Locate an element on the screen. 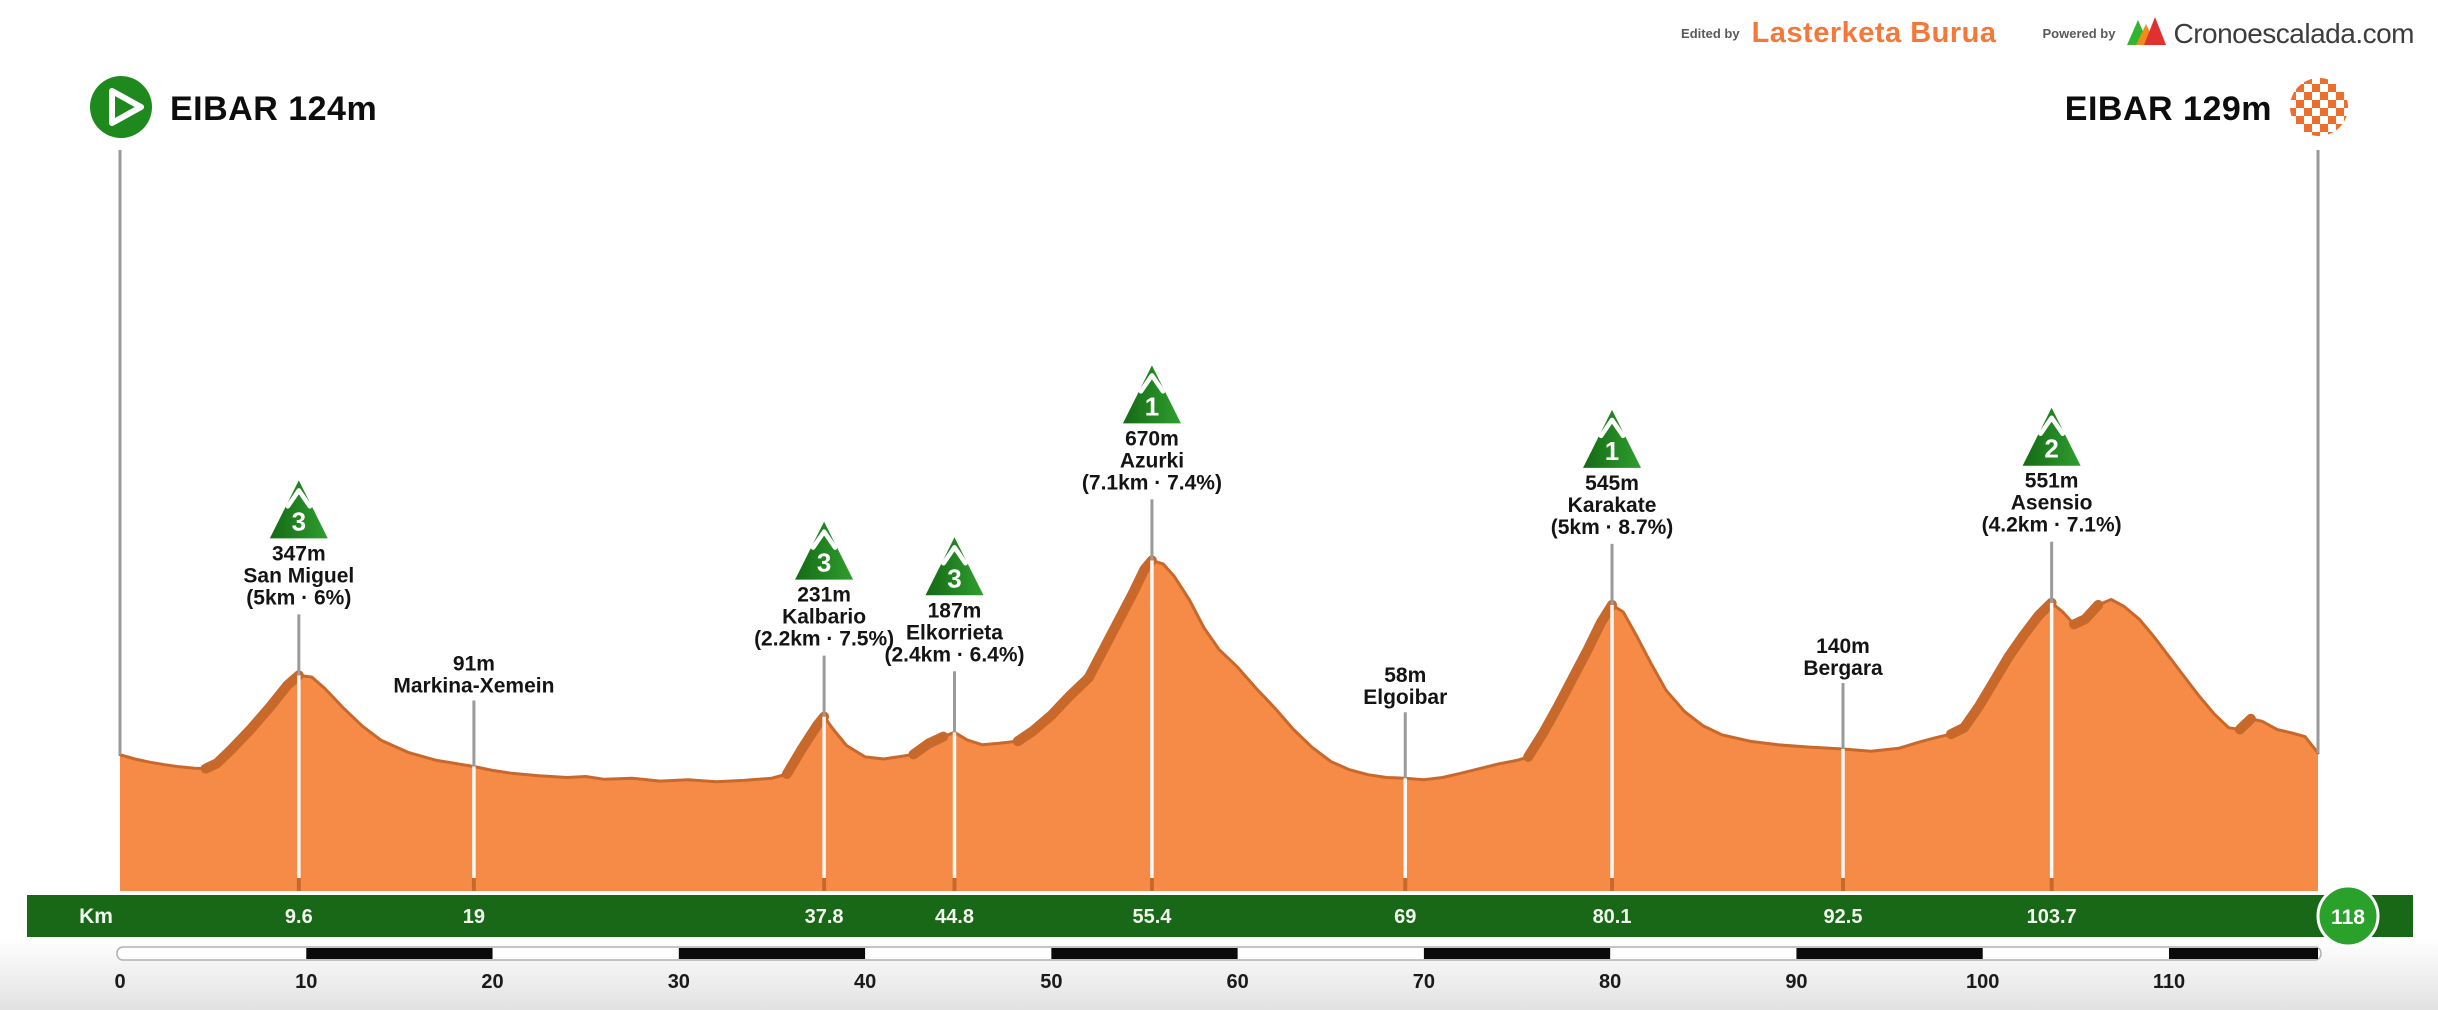  town-elevation: 91m is located at coordinates (474, 663).